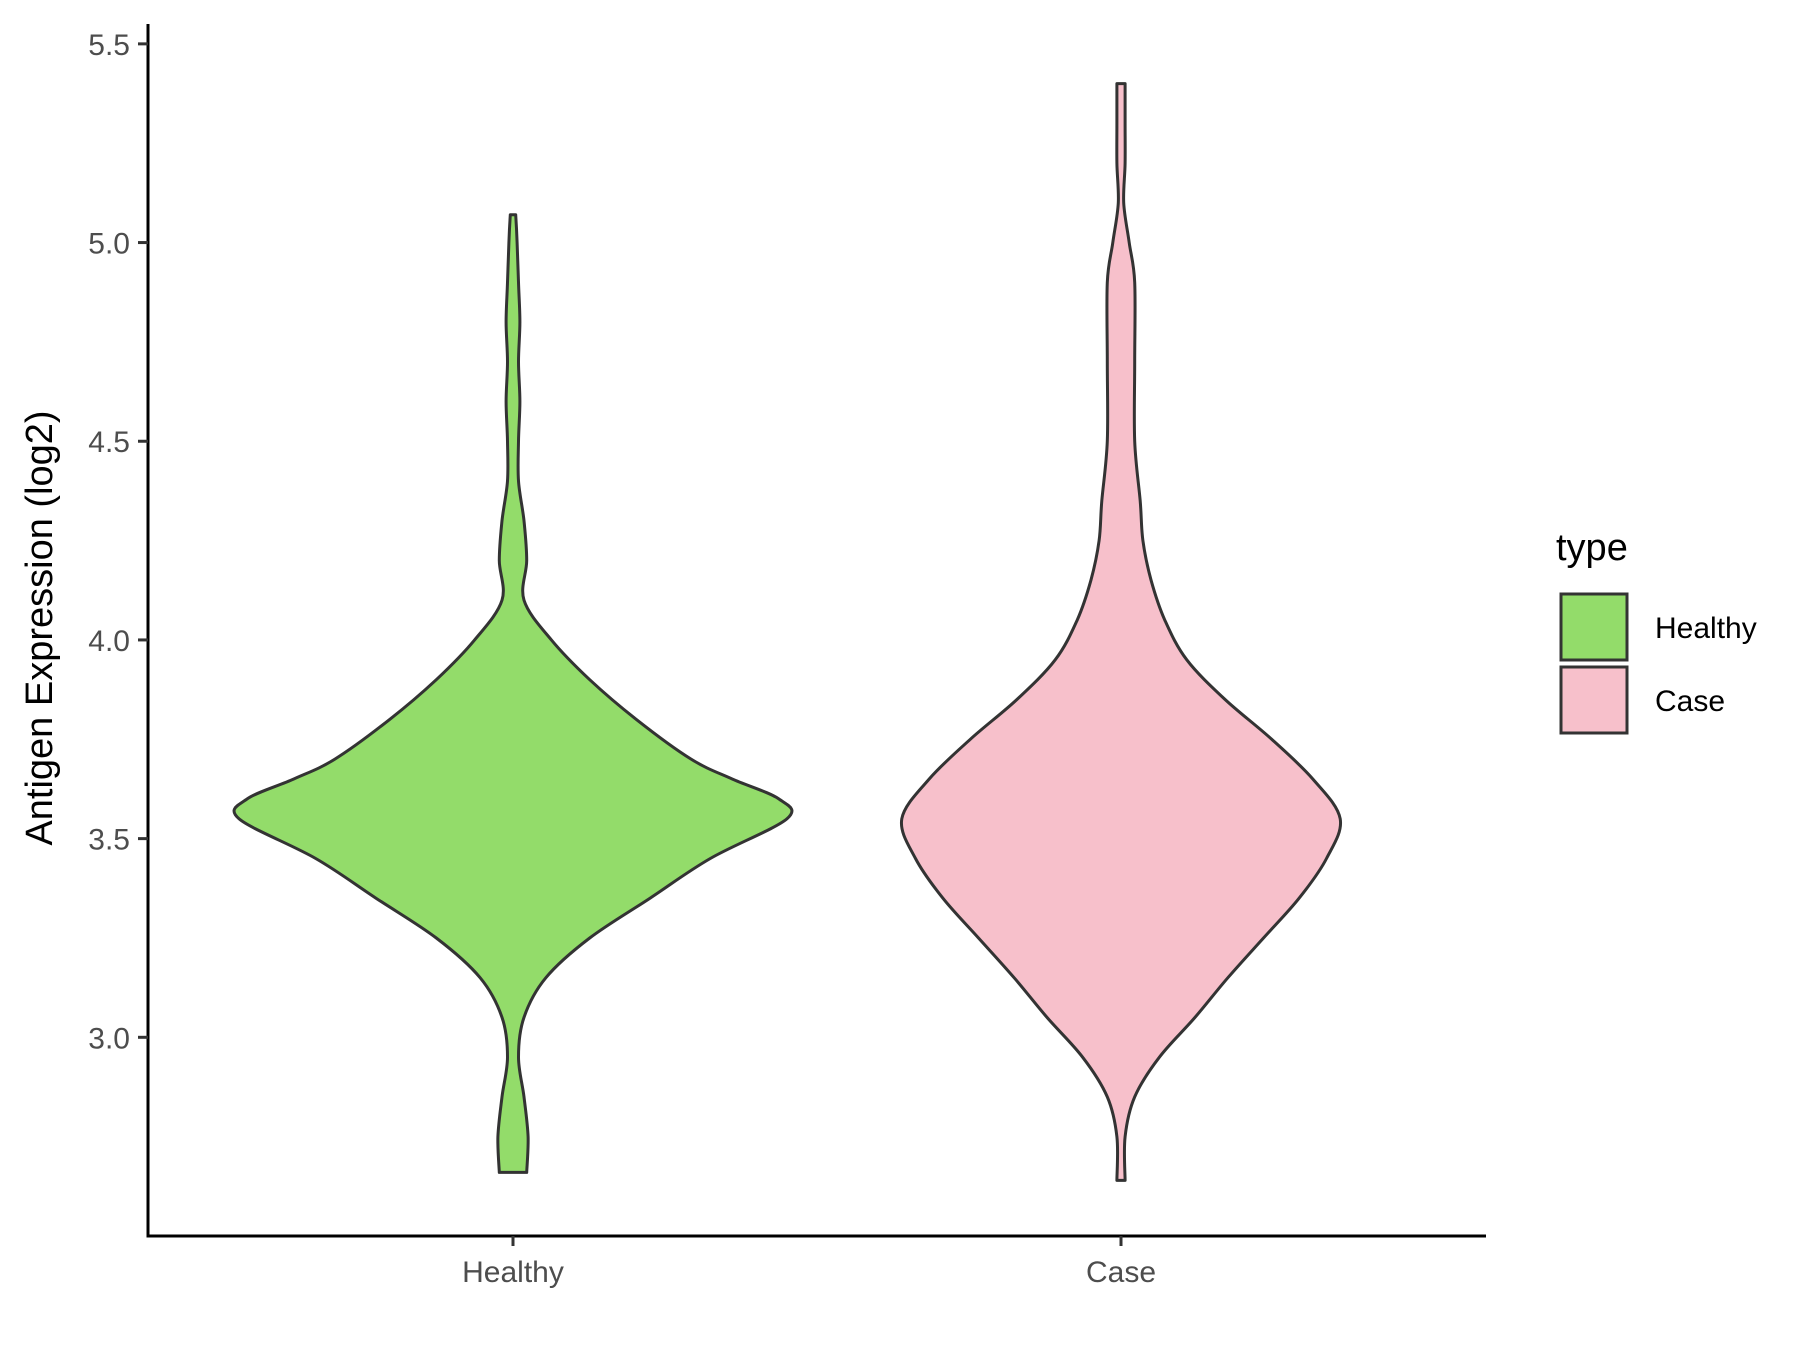  Describe the element at coordinates (1594, 700) in the screenshot. I see `legend-swatch-case` at that location.